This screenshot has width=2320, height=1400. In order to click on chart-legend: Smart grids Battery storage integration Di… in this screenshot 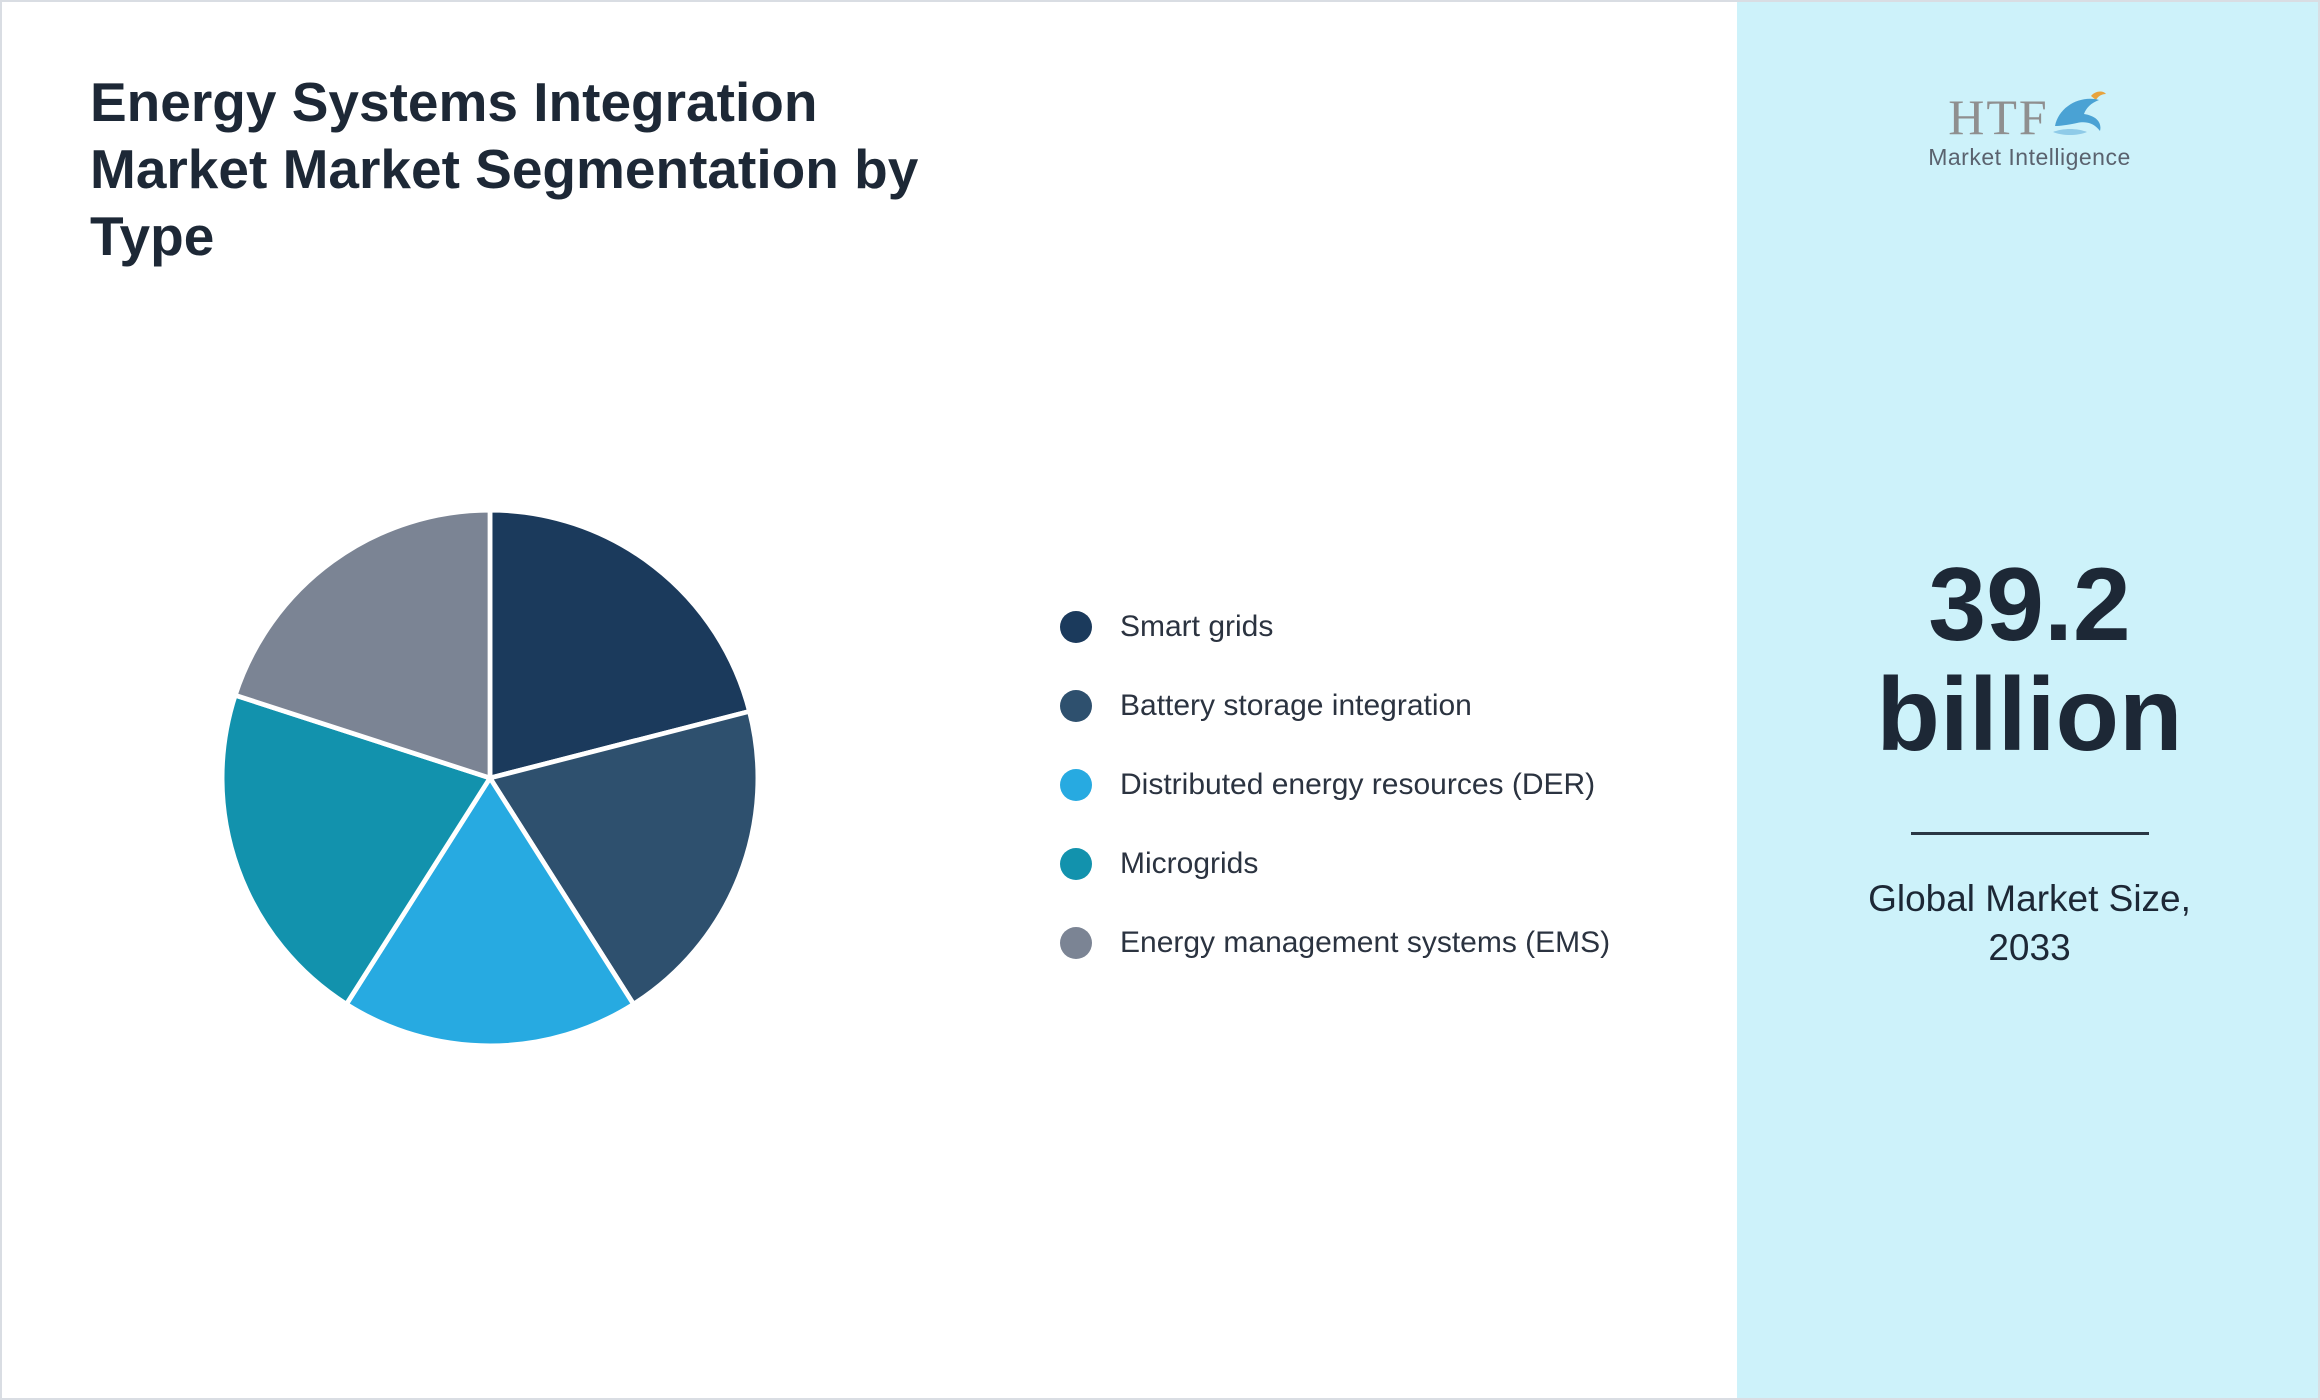, I will do `click(1335, 785)`.